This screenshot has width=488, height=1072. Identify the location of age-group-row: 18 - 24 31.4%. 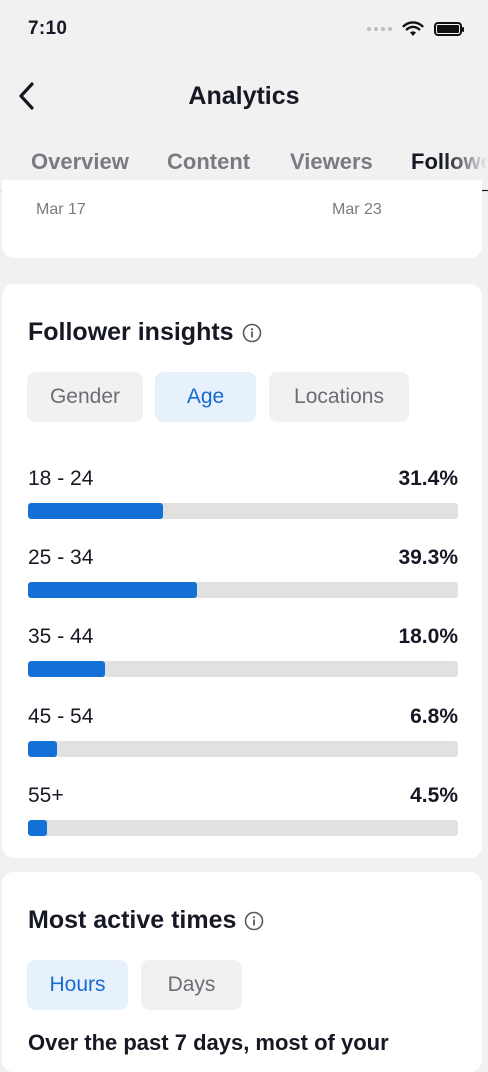
(243, 497).